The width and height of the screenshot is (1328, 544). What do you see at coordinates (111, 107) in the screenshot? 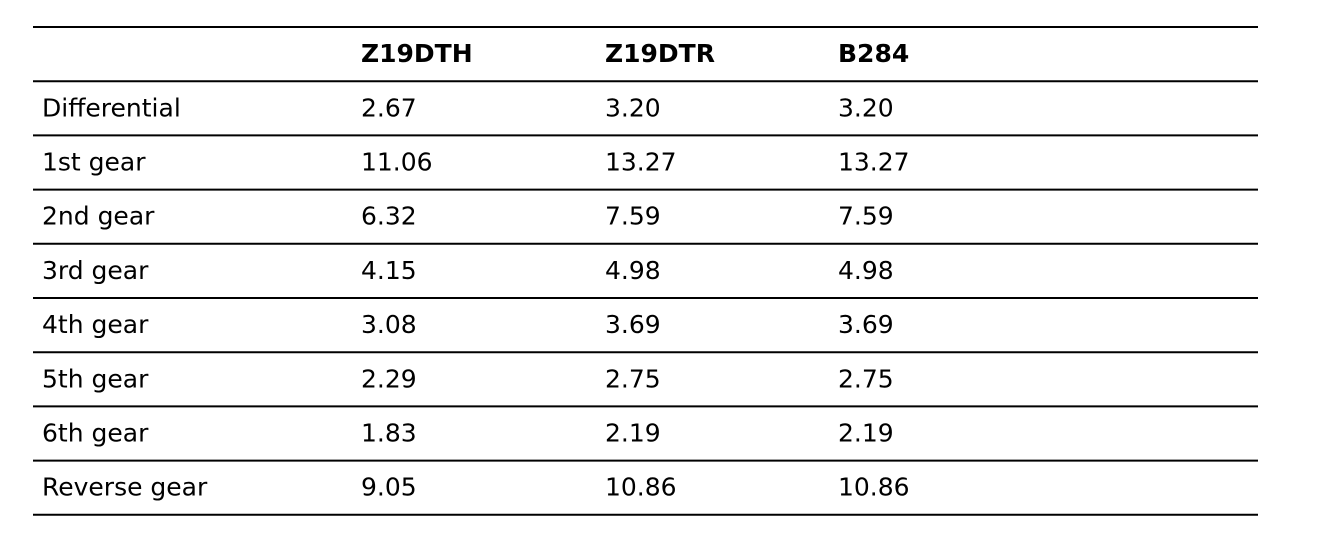
I see `row-label: Differential` at bounding box center [111, 107].